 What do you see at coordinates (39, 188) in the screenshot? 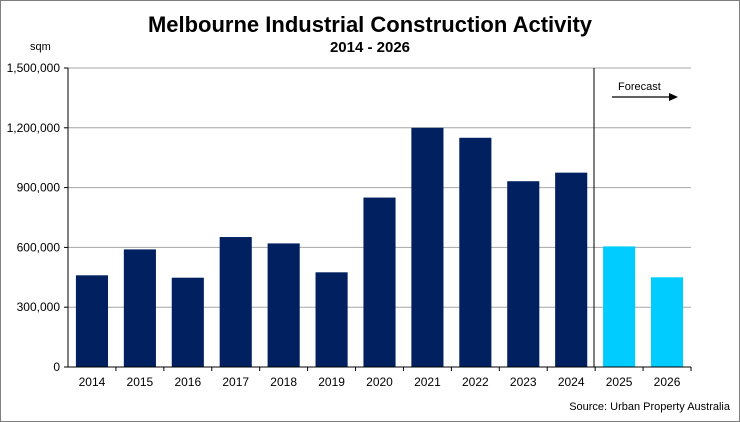
I see `y-tick-label: 900,000` at bounding box center [39, 188].